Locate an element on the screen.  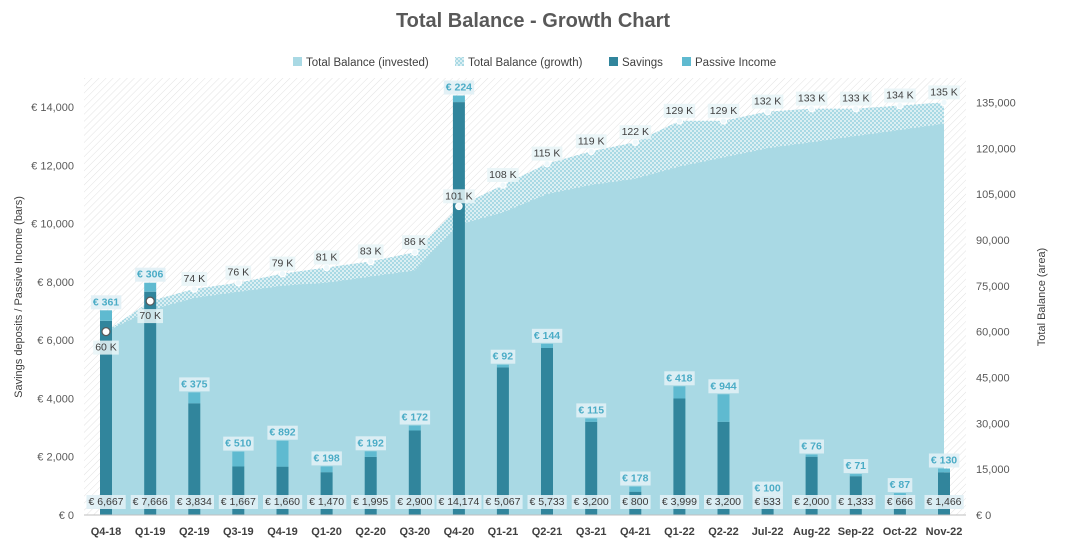
total-balance-data-label: 134 K is located at coordinates (899, 96).